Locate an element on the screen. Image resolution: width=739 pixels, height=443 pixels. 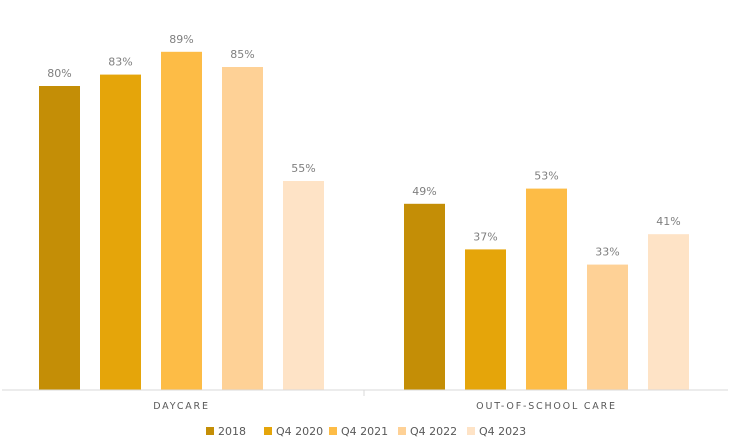
category-labels: DAYCARE OUT-OF-SCHOOL CARE is located at coordinates (385, 406).